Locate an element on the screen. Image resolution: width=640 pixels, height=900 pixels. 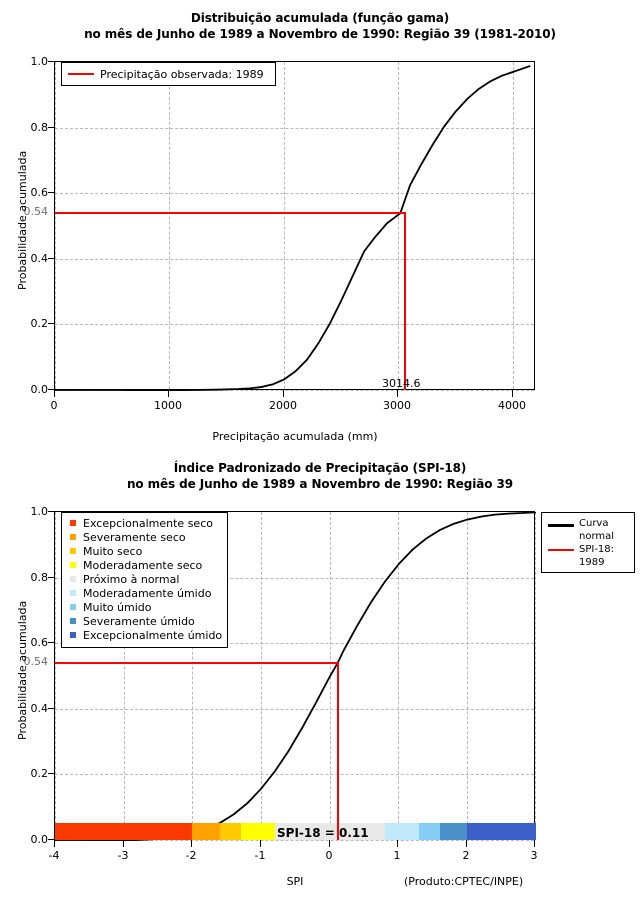
chart1-xtick-1: 1000 is located at coordinates (168, 405).